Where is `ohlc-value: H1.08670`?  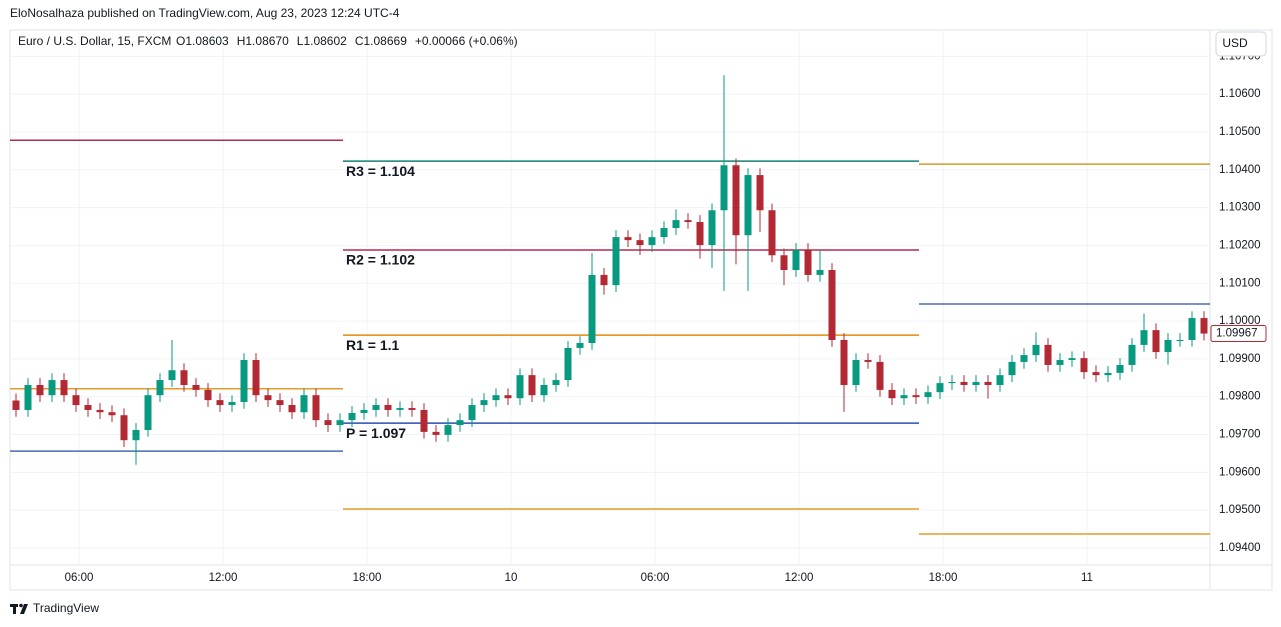
ohlc-value: H1.08670 is located at coordinates (263, 41).